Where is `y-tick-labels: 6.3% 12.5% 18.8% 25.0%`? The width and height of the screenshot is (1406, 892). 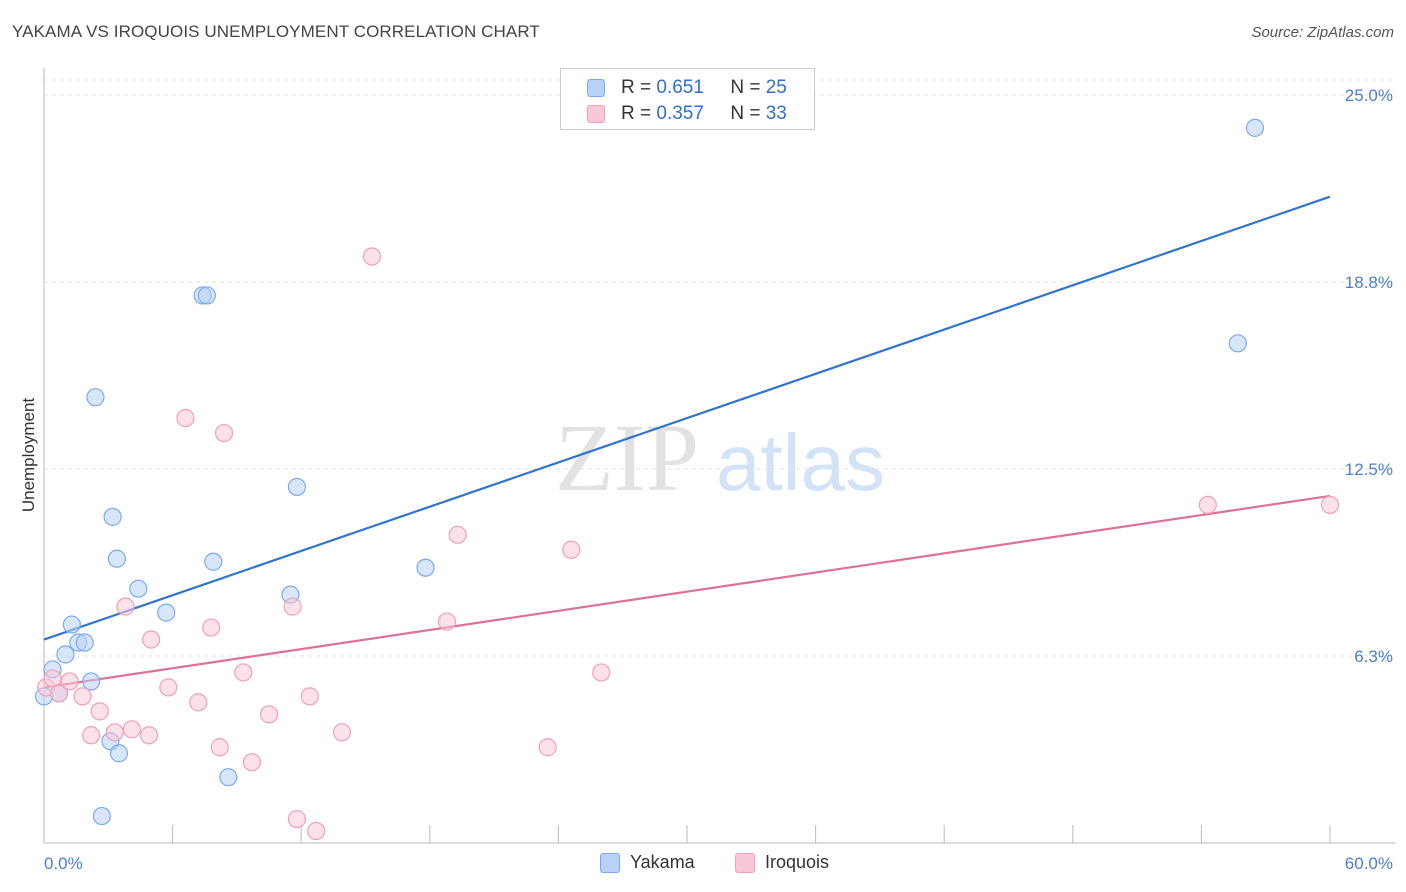
y-tick-labels: 6.3% 12.5% 18.8% 25.0% is located at coordinates (1369, 376).